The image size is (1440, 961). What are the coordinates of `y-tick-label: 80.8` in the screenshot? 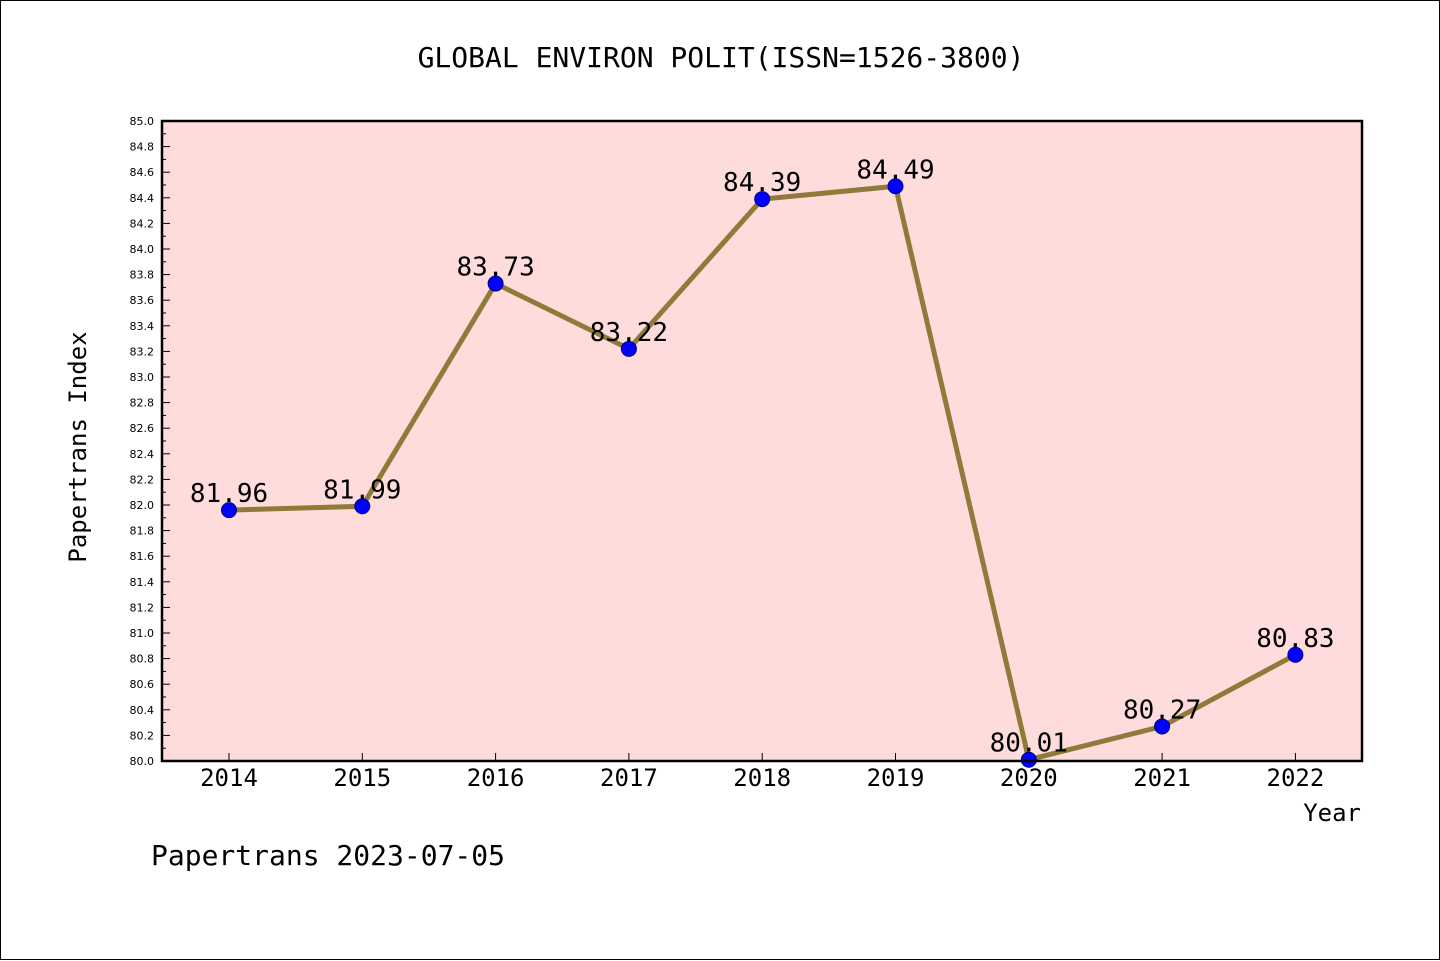 It's located at (142, 659).